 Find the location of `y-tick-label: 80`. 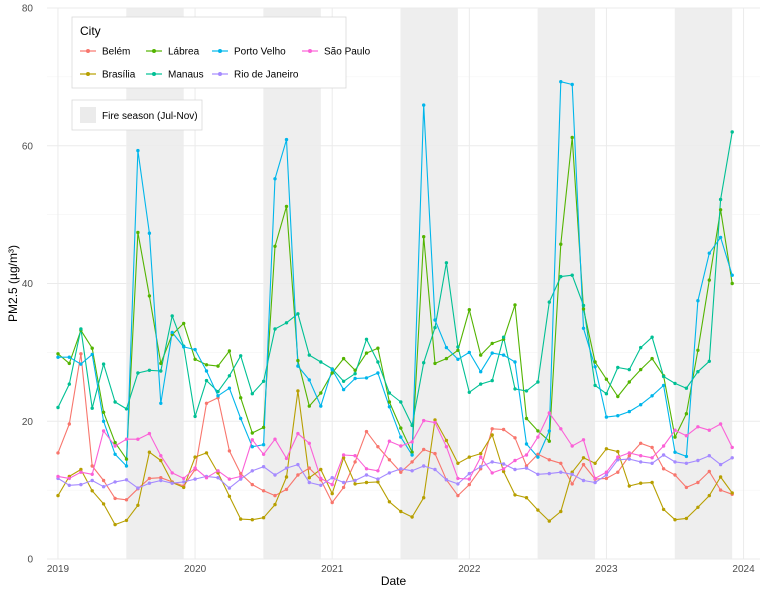

y-tick-label: 80 is located at coordinates (28, 9).